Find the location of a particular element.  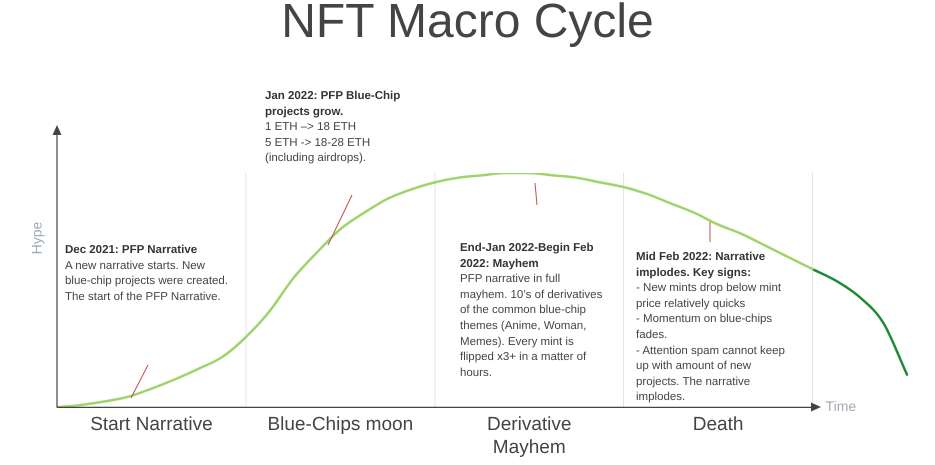

x-axis-title: Time is located at coordinates (841, 406).